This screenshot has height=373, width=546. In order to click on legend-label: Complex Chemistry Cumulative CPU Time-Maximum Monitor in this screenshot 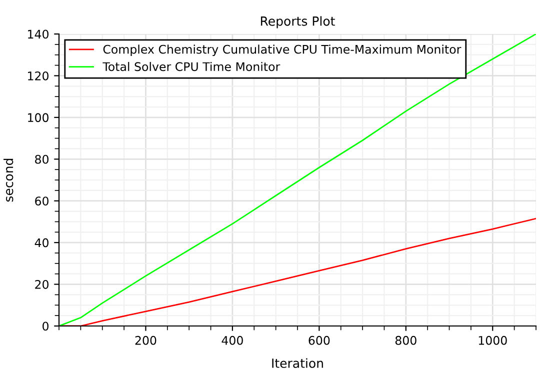, I will do `click(282, 50)`.